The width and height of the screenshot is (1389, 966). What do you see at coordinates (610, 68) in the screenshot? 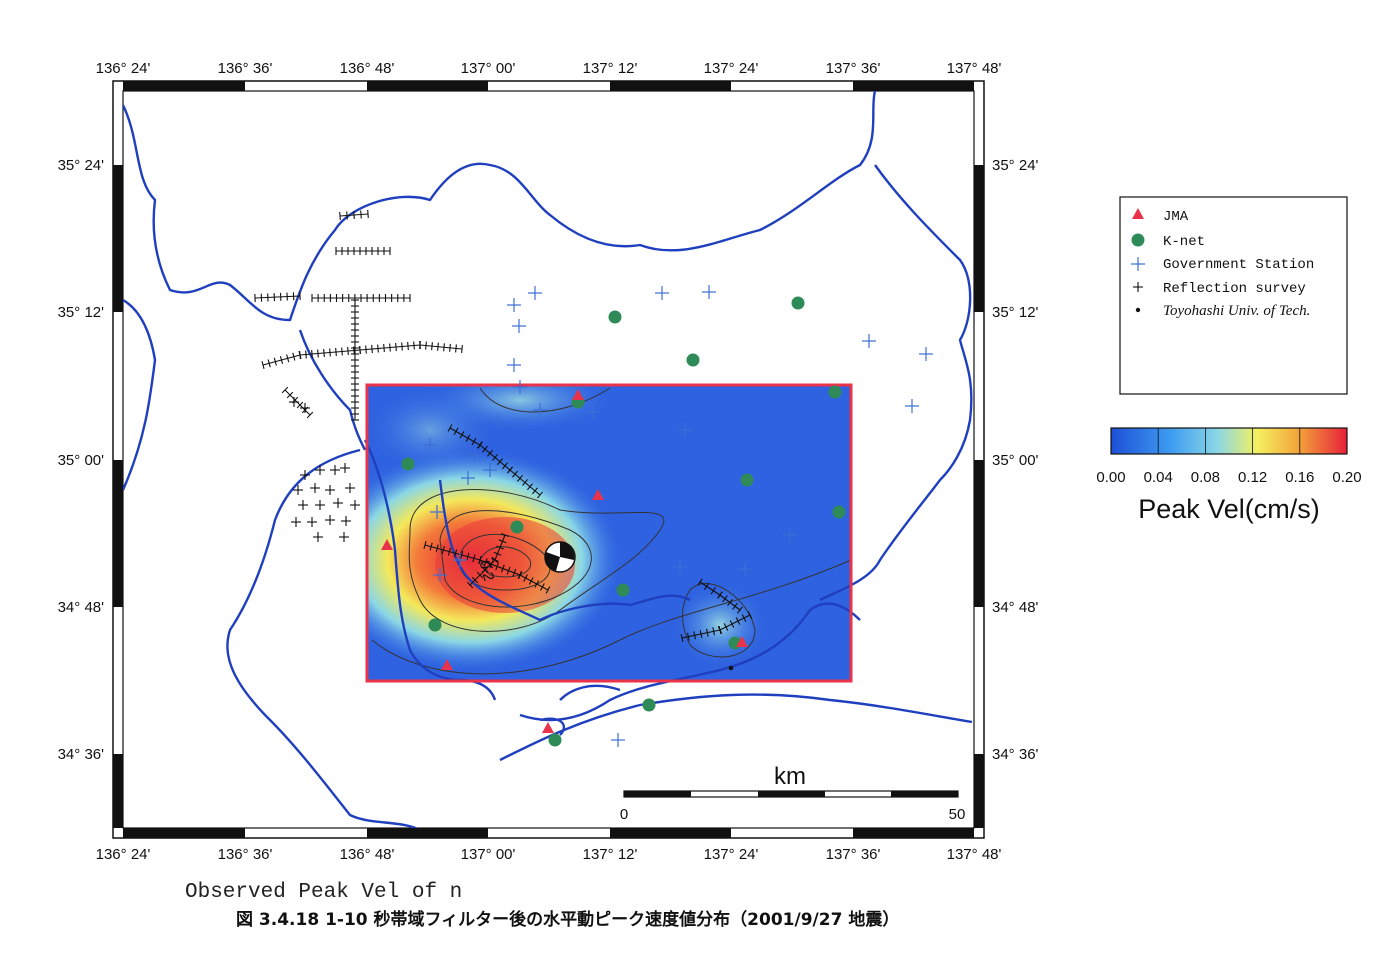
I see `longitude-label: 137° 12'` at bounding box center [610, 68].